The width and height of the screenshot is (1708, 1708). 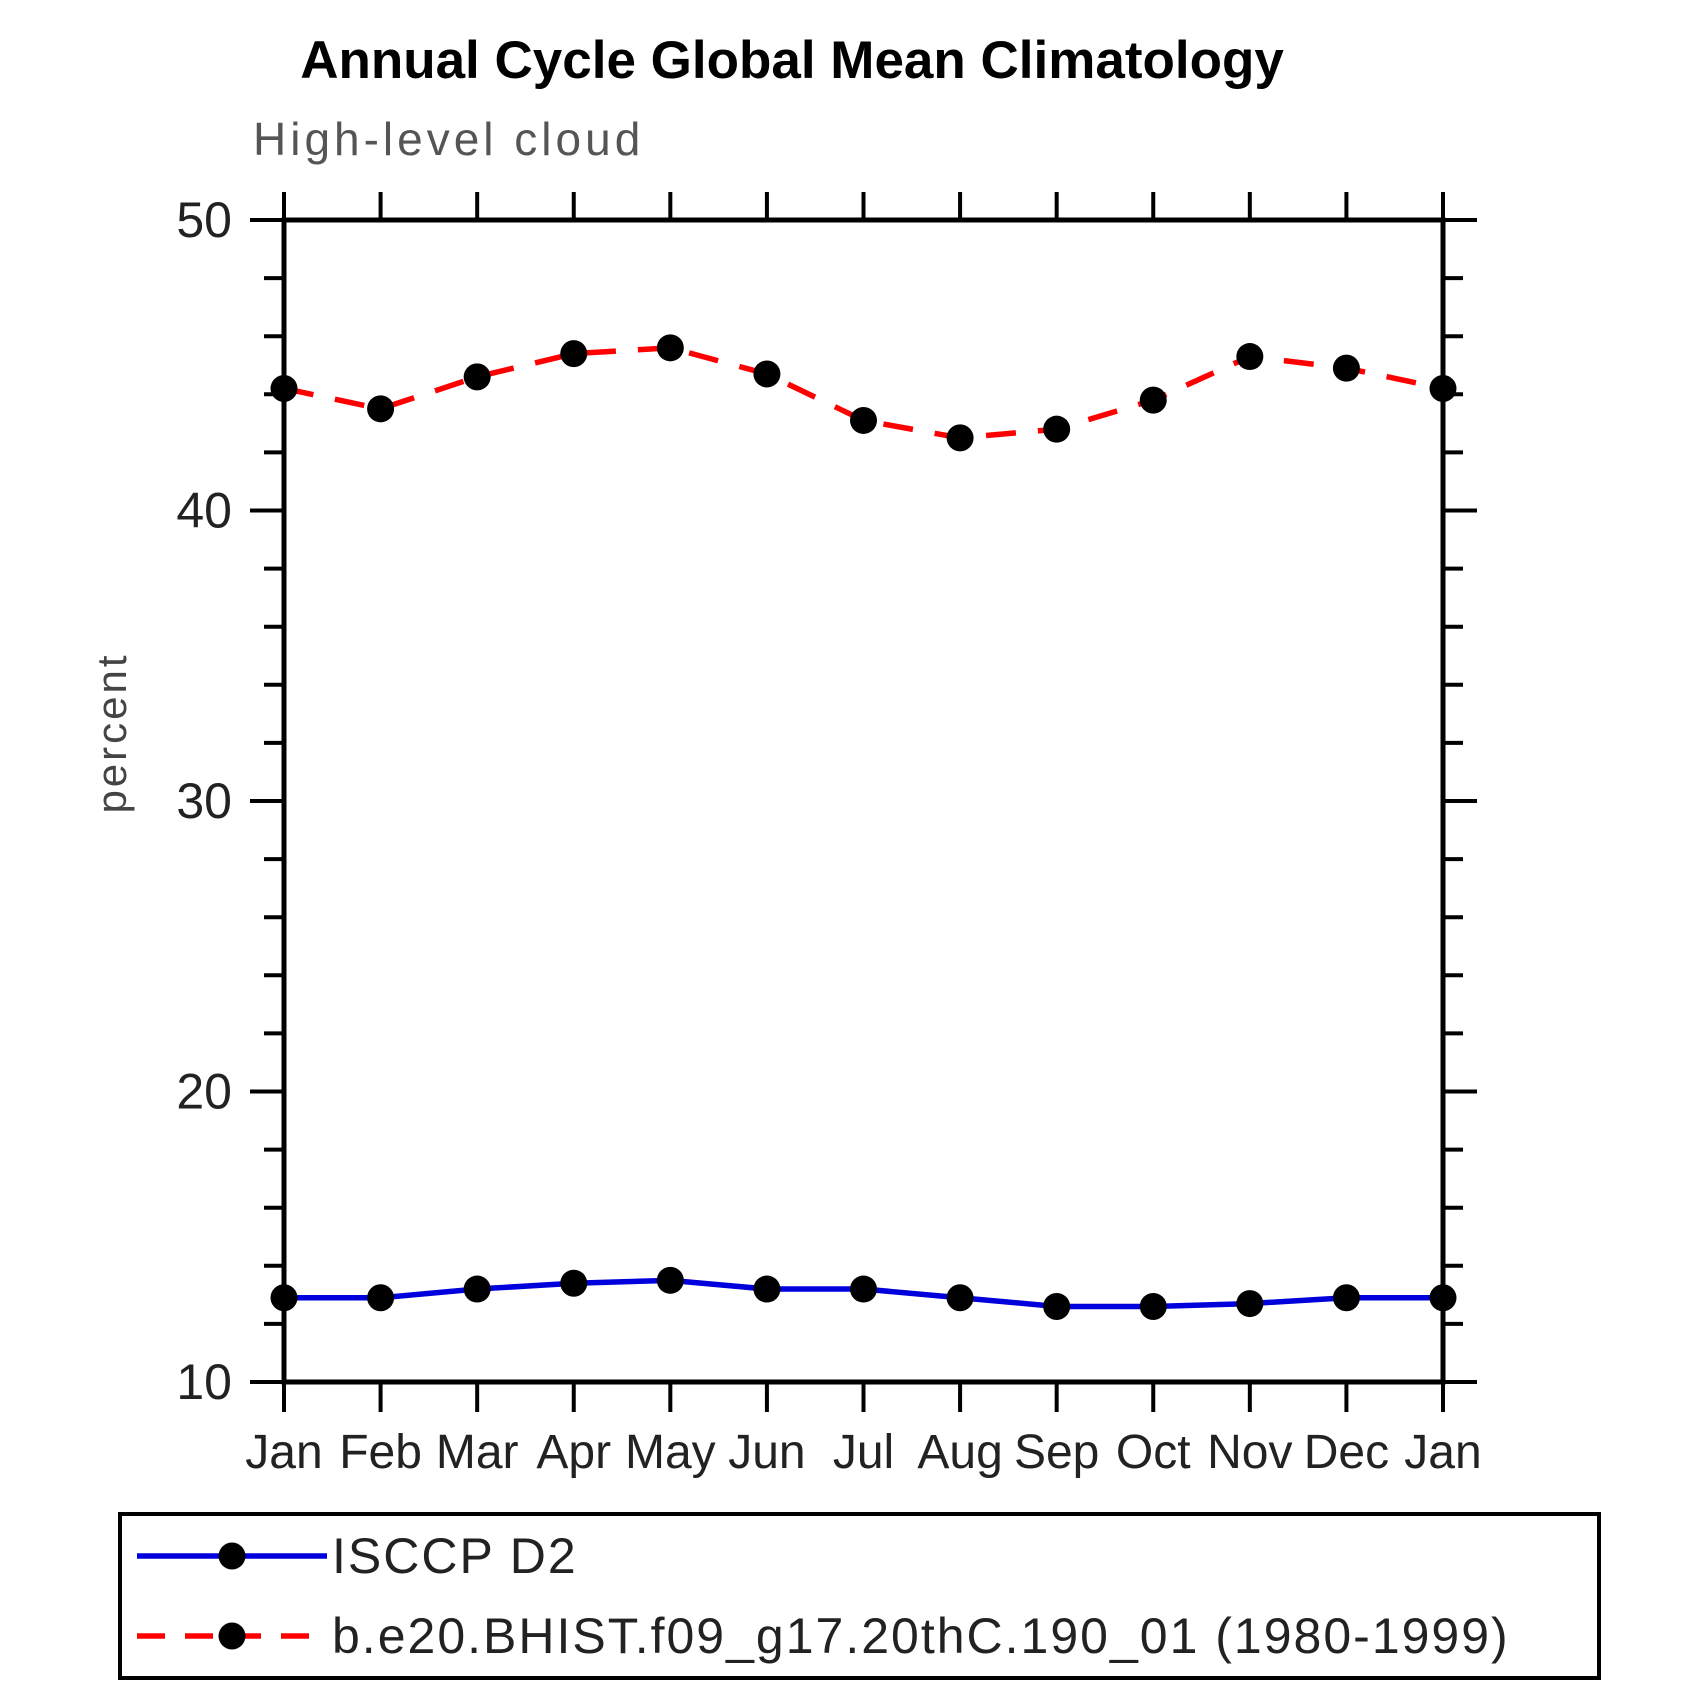 I want to click on x-tick-label: Feb, so click(x=380, y=1452).